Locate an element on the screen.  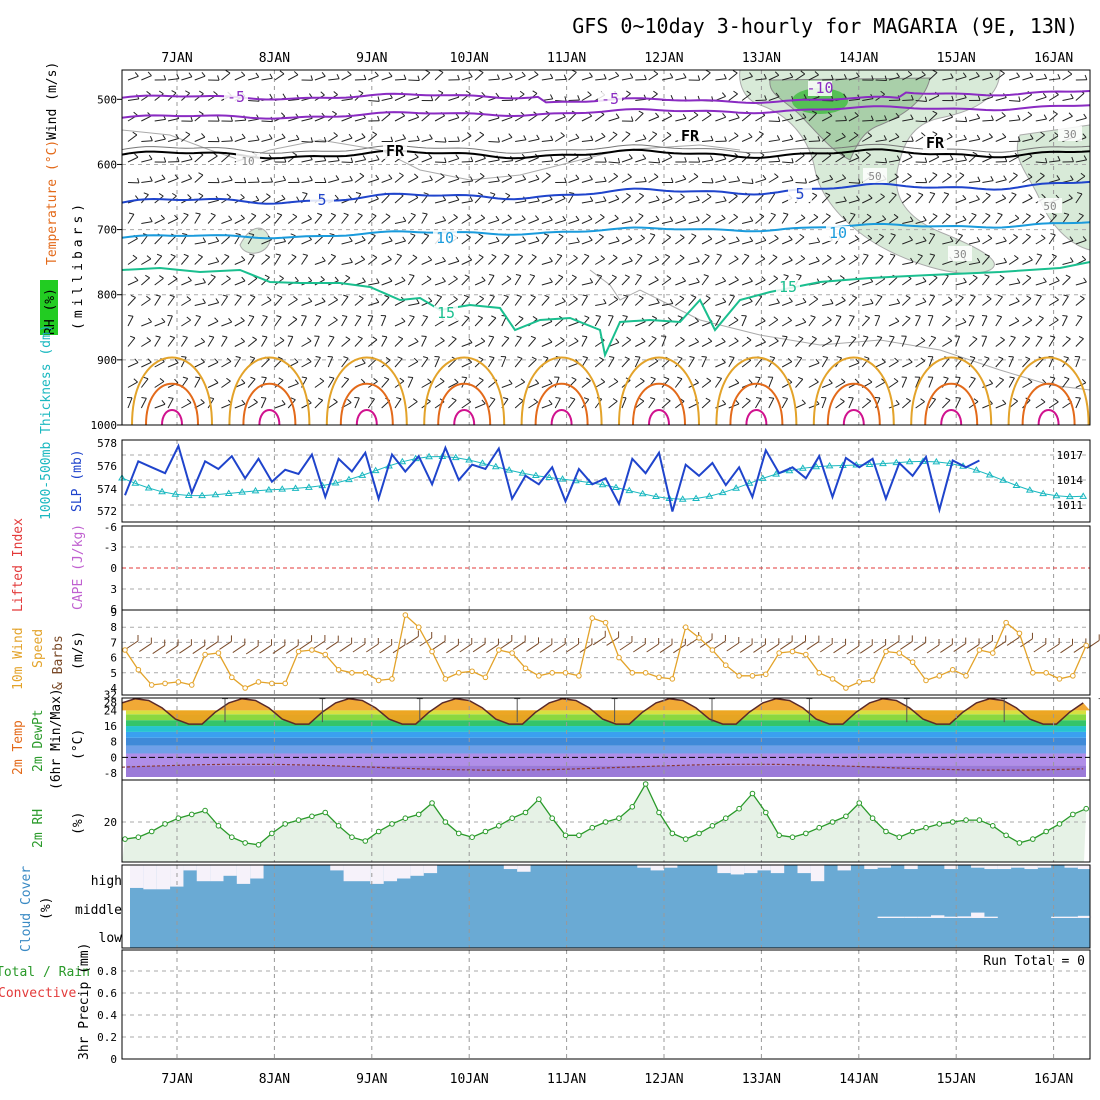
rh-point is located at coordinates (432, 803).